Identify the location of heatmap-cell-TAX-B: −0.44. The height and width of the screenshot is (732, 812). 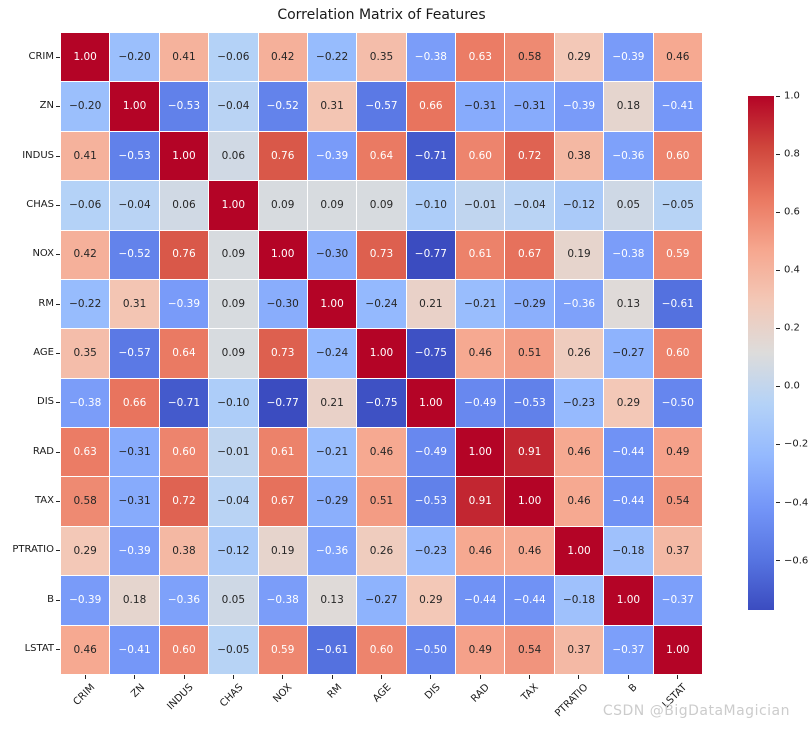
(628, 501).